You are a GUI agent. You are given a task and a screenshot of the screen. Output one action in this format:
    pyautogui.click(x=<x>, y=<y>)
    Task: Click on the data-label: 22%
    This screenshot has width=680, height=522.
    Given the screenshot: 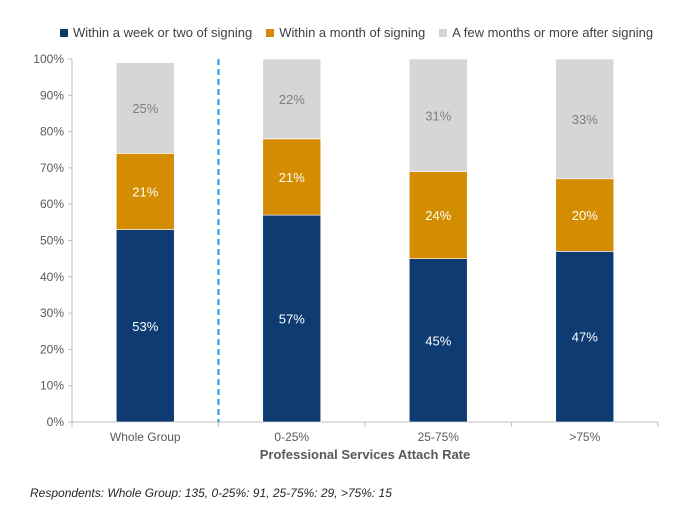 What is the action you would take?
    pyautogui.click(x=292, y=99)
    